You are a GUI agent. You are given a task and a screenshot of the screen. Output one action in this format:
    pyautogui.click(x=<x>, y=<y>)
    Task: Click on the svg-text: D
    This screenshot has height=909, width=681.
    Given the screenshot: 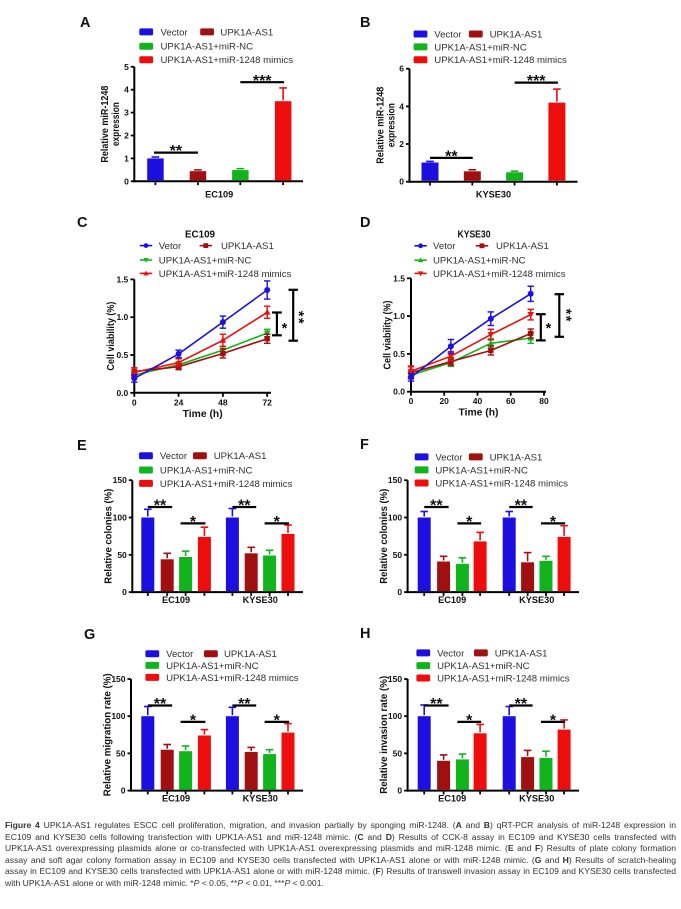 What is the action you would take?
    pyautogui.click(x=365, y=223)
    